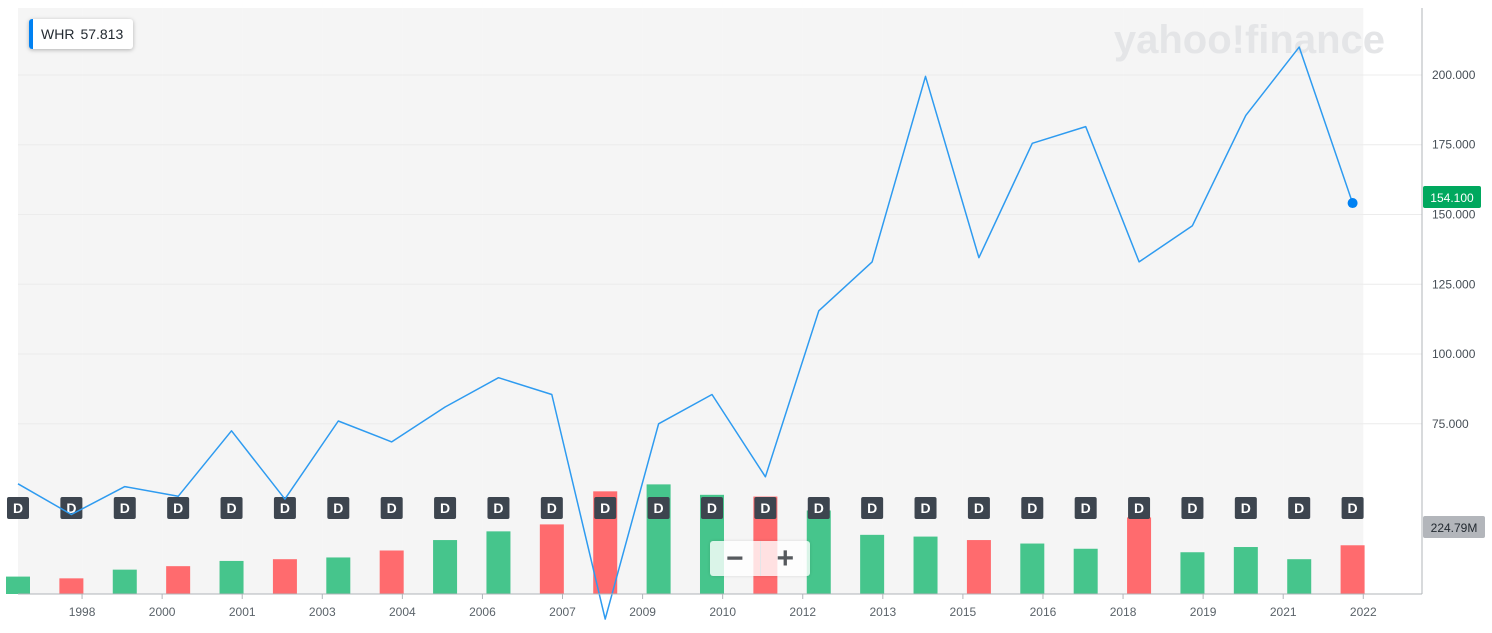 The image size is (1492, 633). What do you see at coordinates (242, 612) in the screenshot?
I see `x-tick-label: 2001` at bounding box center [242, 612].